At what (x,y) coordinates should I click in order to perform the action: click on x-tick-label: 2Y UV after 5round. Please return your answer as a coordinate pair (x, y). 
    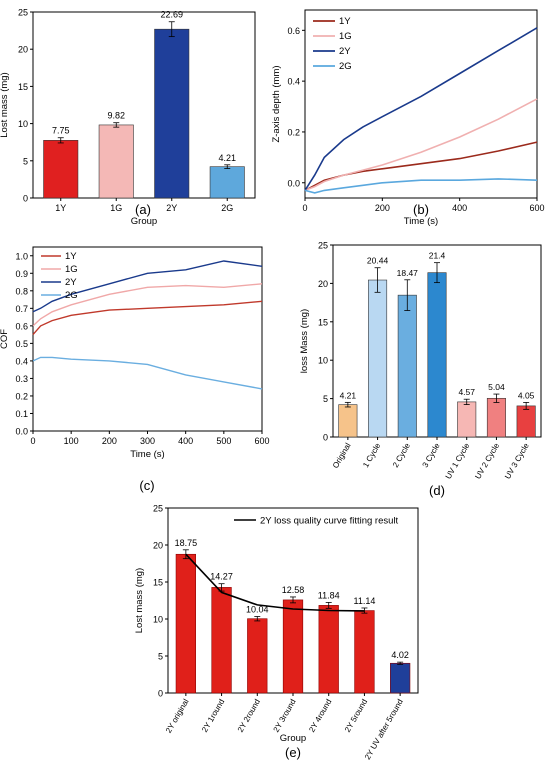
    Looking at the image, I should click on (384, 730).